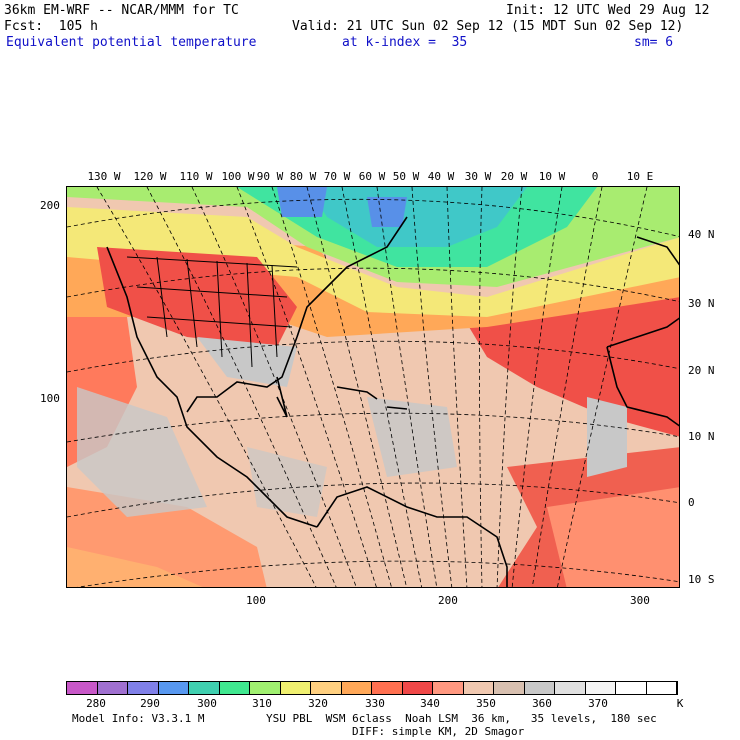 Image resolution: width=740 pixels, height=740 pixels. I want to click on lon-label: 50 W, so click(406, 176).